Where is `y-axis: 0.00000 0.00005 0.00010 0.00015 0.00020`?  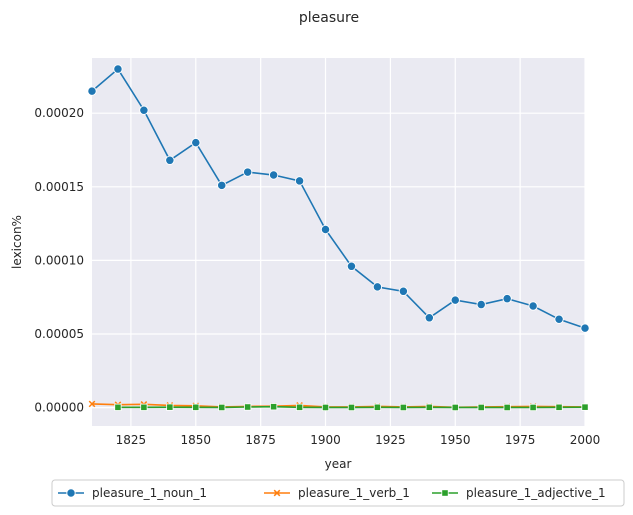 y-axis: 0.00000 0.00005 0.00010 0.00015 0.00020 is located at coordinates (59, 260).